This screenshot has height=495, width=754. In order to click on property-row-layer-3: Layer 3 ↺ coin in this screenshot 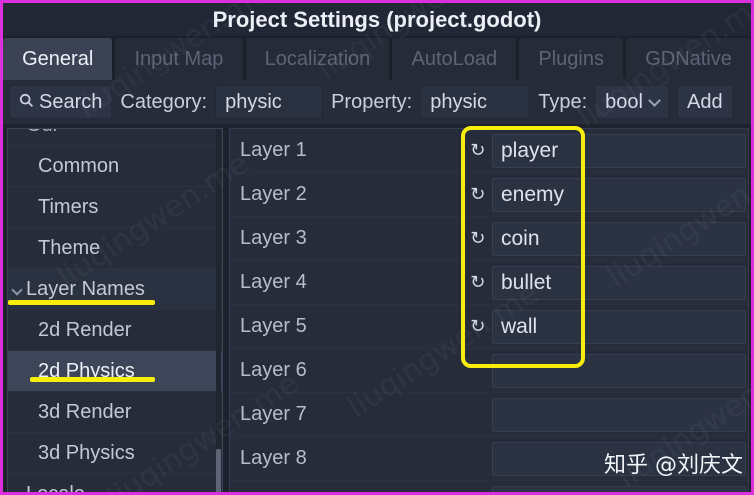, I will do `click(489, 239)`.